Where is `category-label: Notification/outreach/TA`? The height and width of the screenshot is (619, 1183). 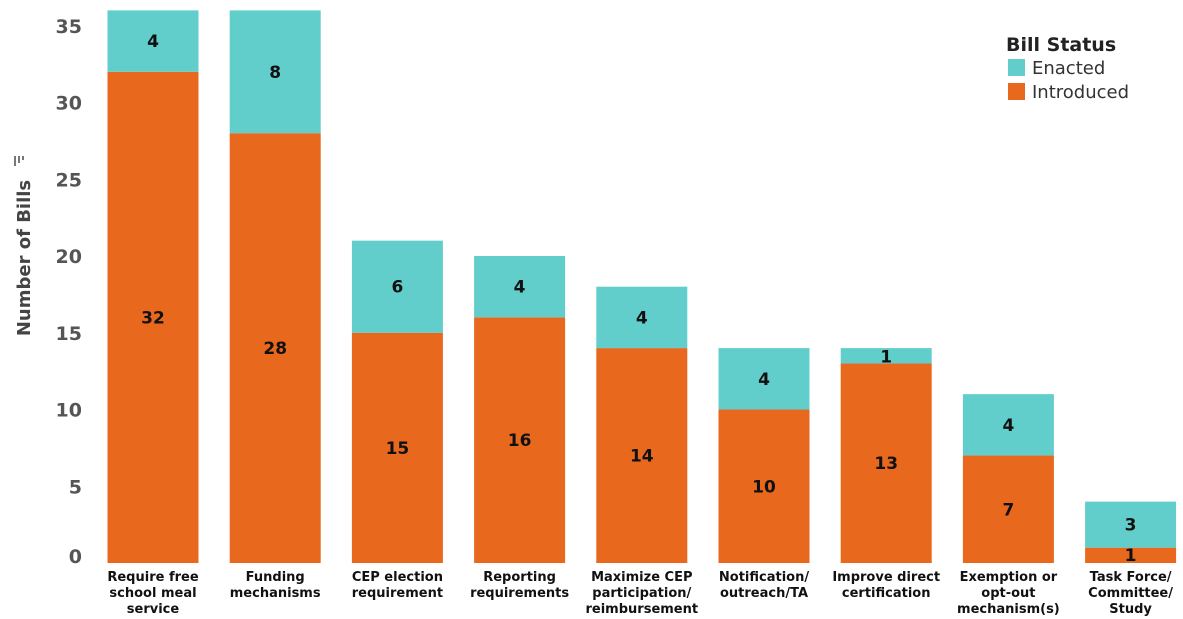
category-label: Notification/outreach/TA is located at coordinates (764, 585).